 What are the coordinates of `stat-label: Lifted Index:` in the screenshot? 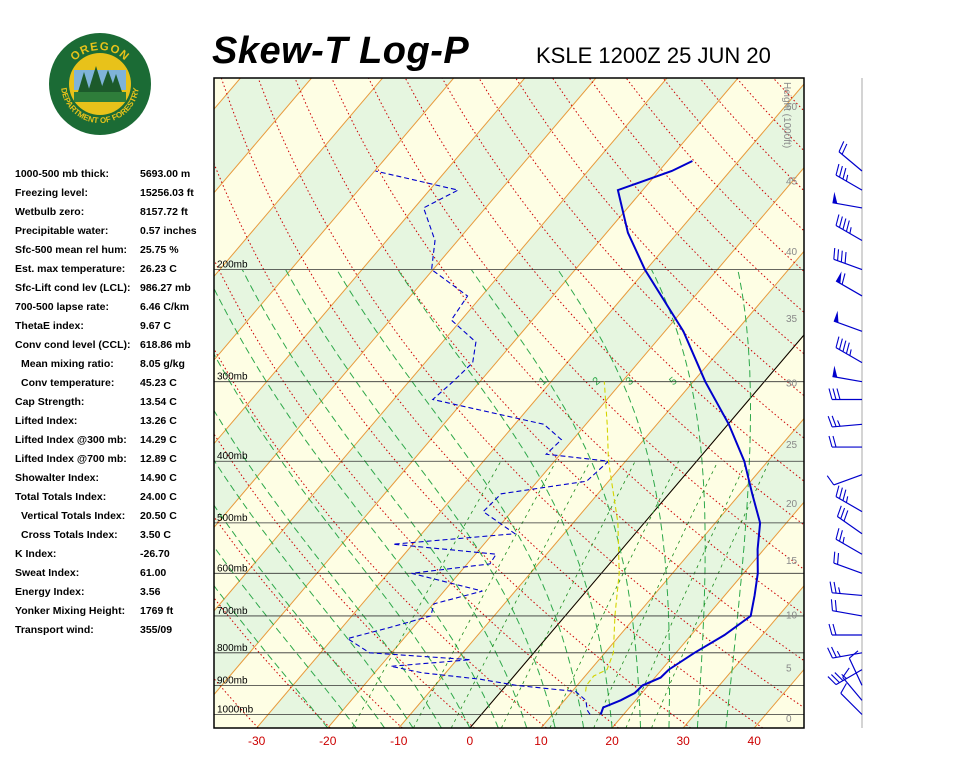 It's located at (46, 421).